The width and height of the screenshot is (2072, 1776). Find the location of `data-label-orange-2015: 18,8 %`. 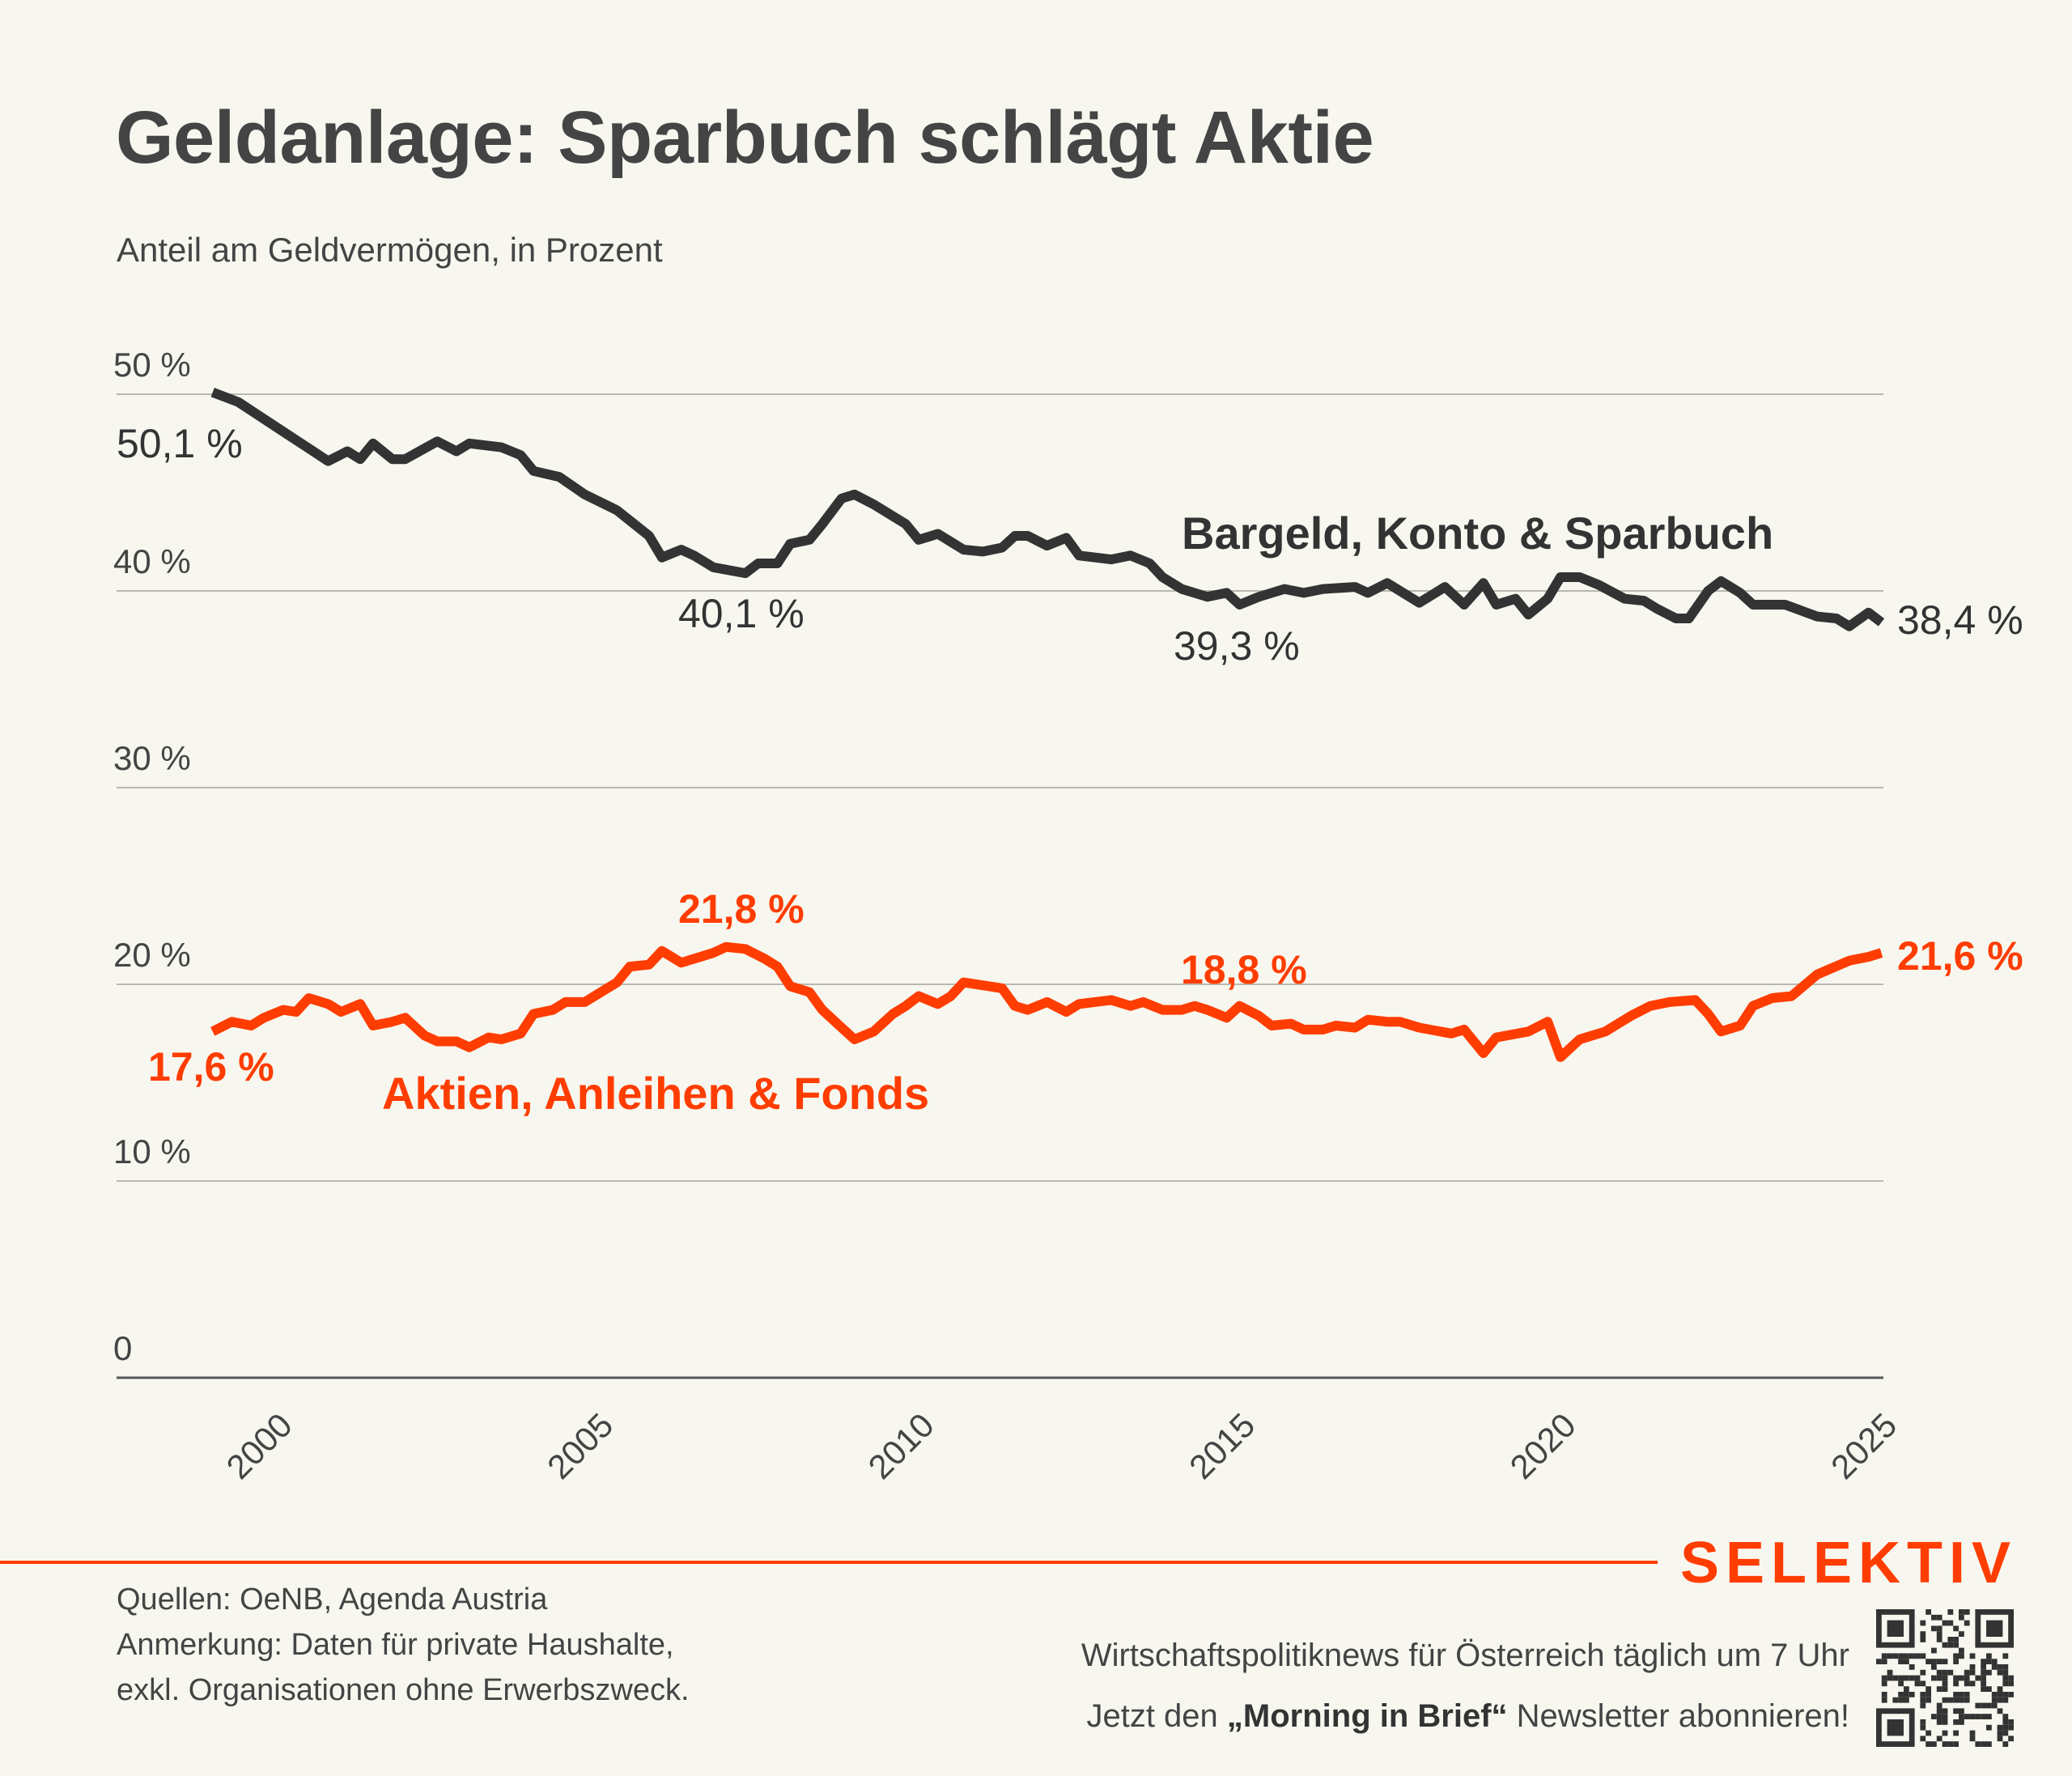

data-label-orange-2015: 18,8 % is located at coordinates (1244, 969).